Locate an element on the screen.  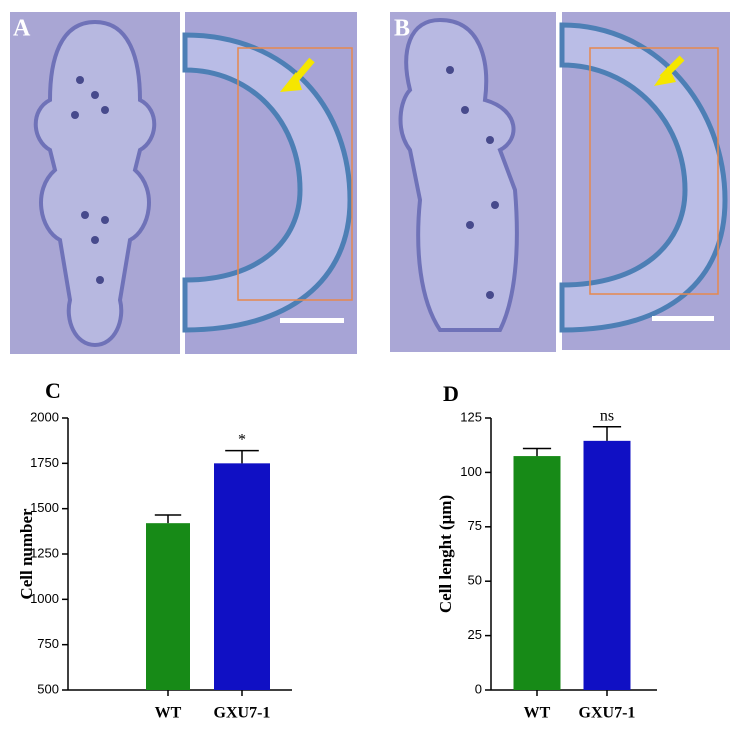
y-tick-label: 50 is located at coordinates (475, 580).